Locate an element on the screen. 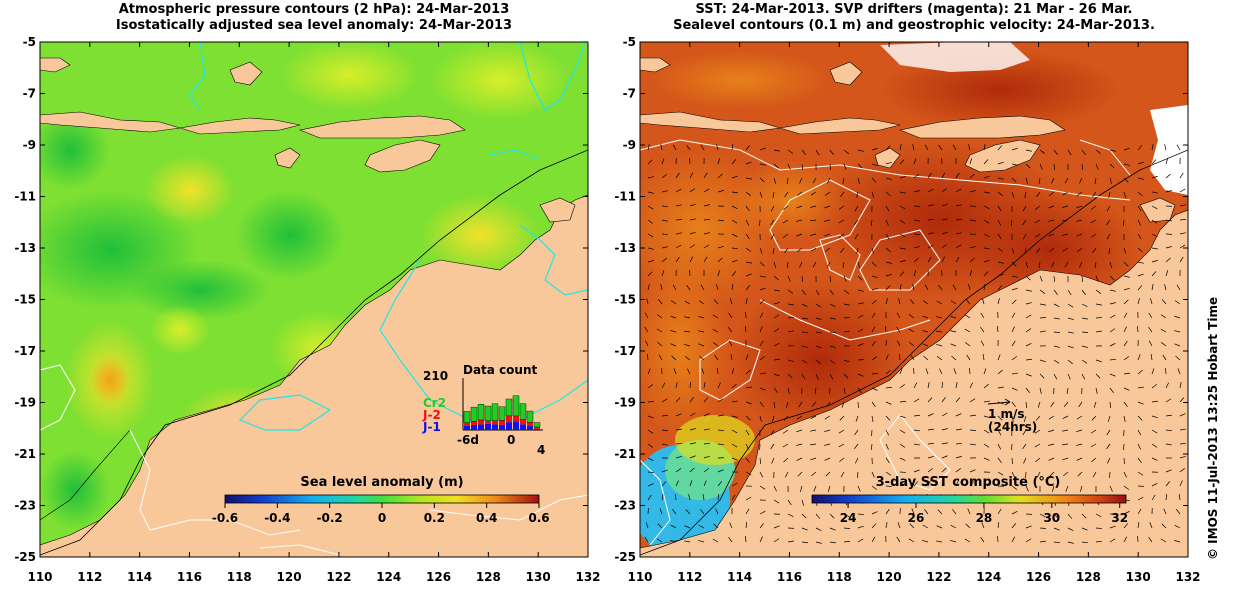 The width and height of the screenshot is (1250, 590). right-lat-tick: -7 is located at coordinates (629, 94).